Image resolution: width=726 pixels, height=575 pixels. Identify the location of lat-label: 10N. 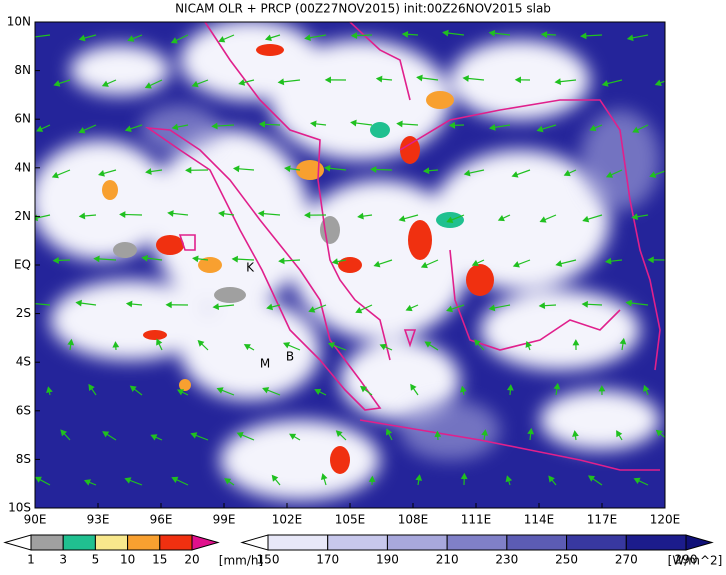
(19, 22).